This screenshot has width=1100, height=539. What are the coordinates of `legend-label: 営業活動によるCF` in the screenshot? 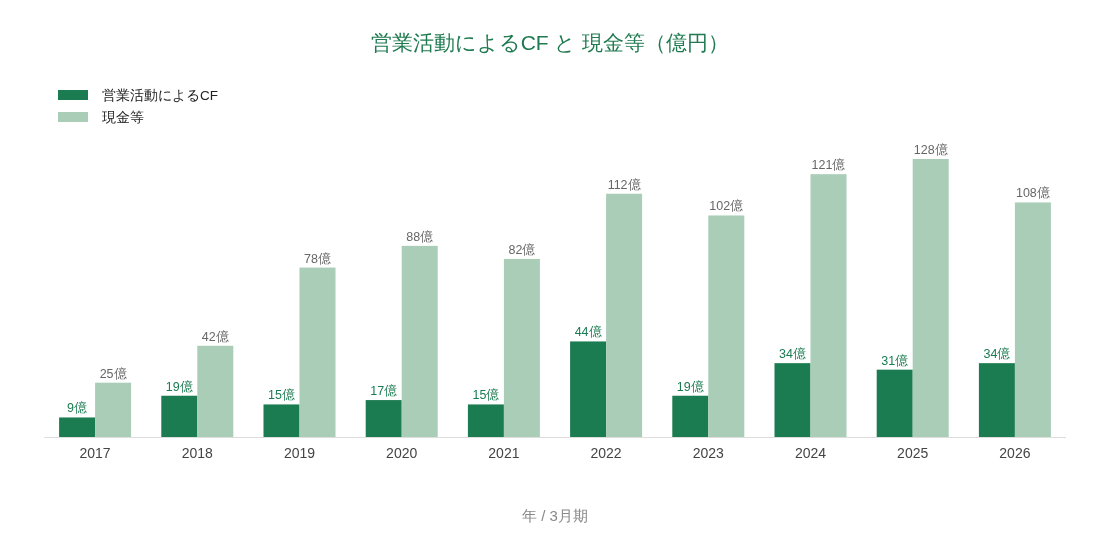 It's located at (160, 95).